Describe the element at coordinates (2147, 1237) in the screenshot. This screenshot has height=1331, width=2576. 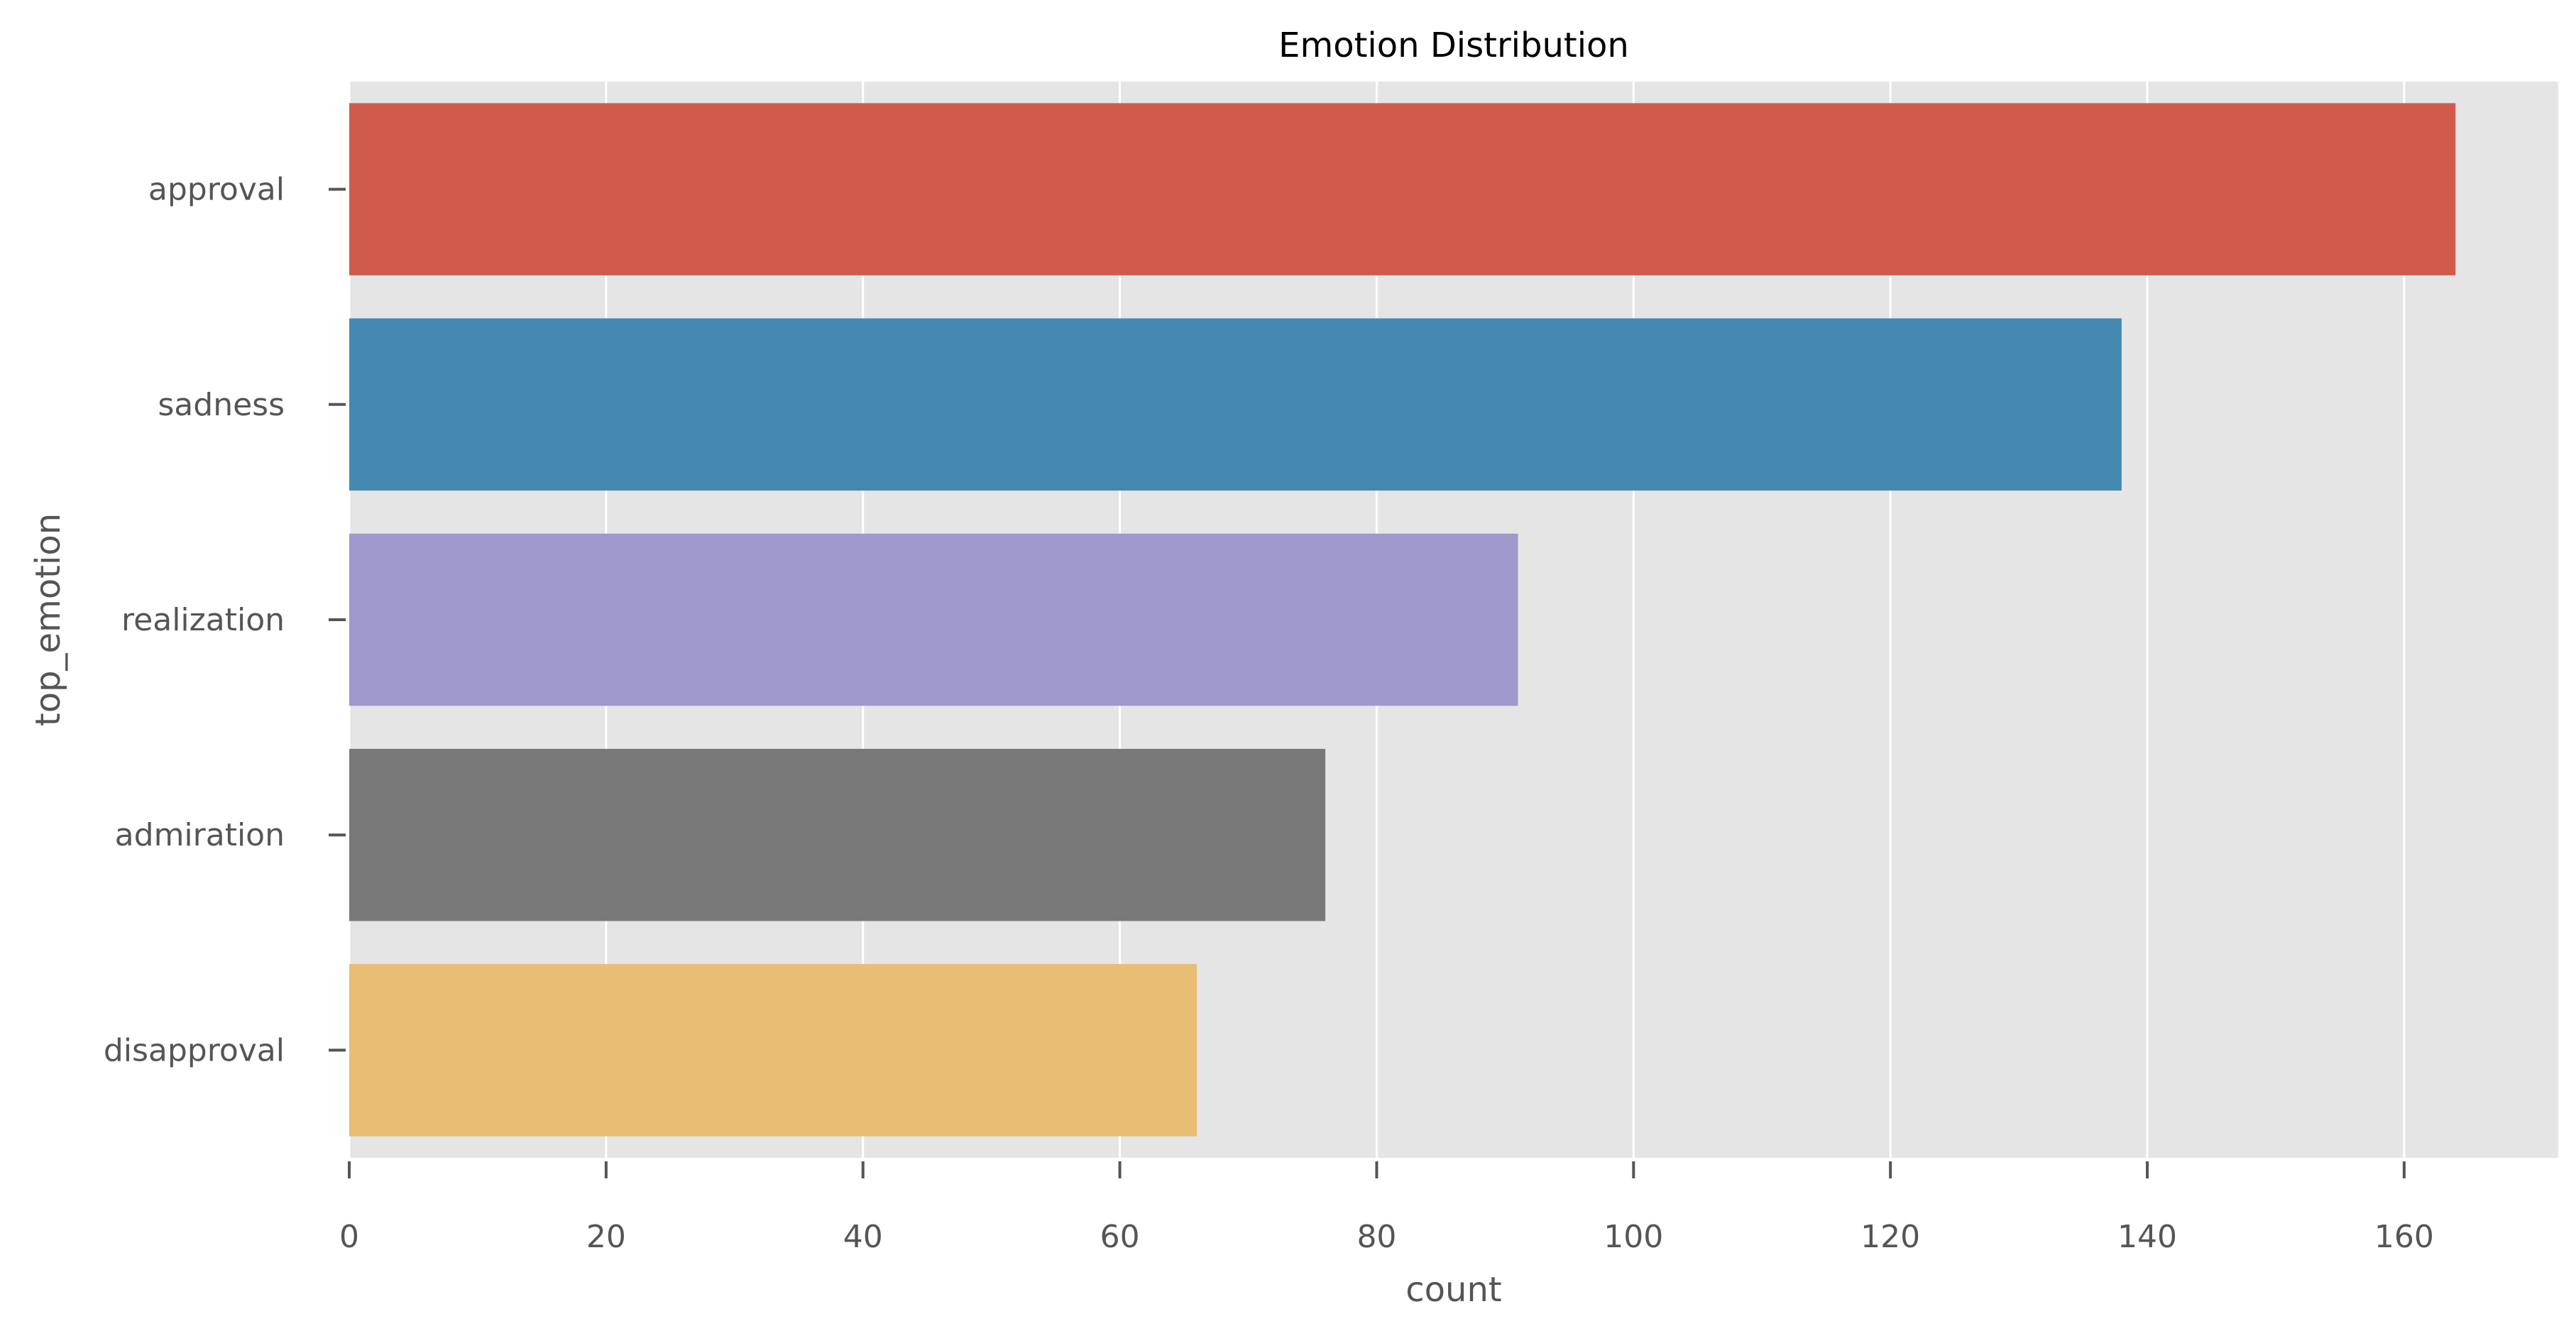
I see `x-tick-label: 140` at that location.